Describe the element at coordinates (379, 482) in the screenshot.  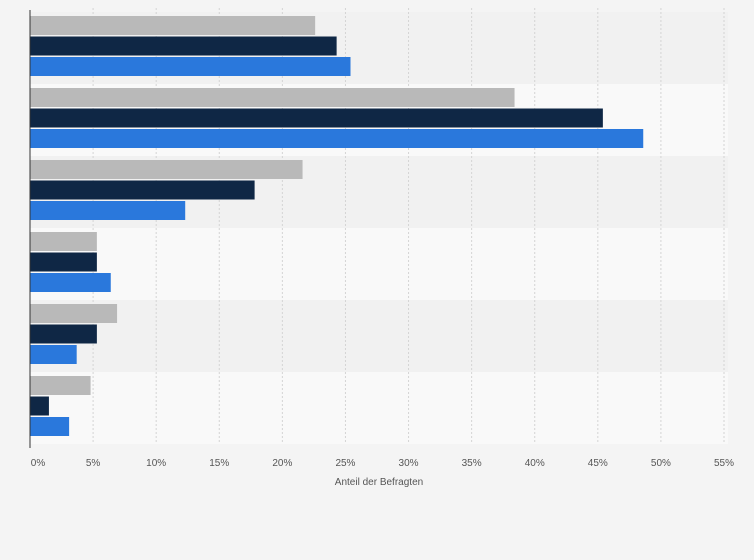
I see `x-axis-title: Anteil der Befragten` at that location.